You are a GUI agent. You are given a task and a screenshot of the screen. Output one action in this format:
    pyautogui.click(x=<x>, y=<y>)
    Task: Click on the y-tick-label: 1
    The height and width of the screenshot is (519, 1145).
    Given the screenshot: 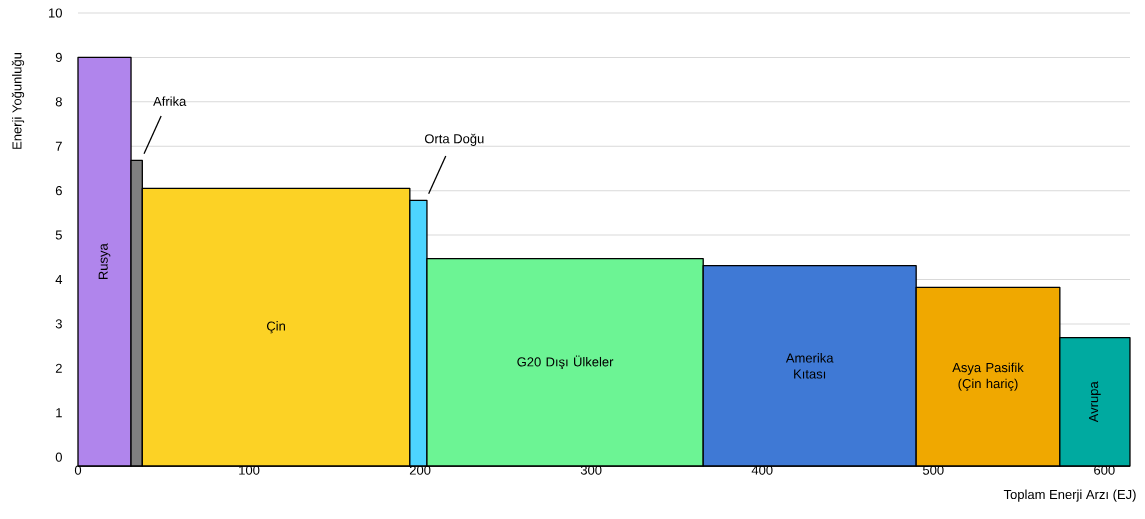 What is the action you would take?
    pyautogui.click(x=59, y=413)
    